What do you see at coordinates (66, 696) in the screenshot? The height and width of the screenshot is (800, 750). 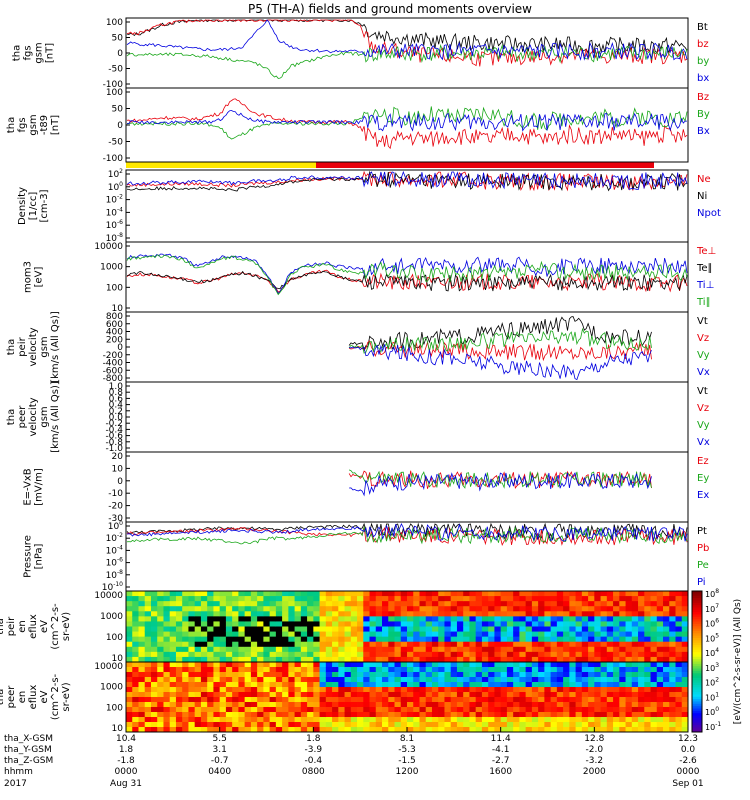 I see `ylabel-line: sr-eV)` at bounding box center [66, 696].